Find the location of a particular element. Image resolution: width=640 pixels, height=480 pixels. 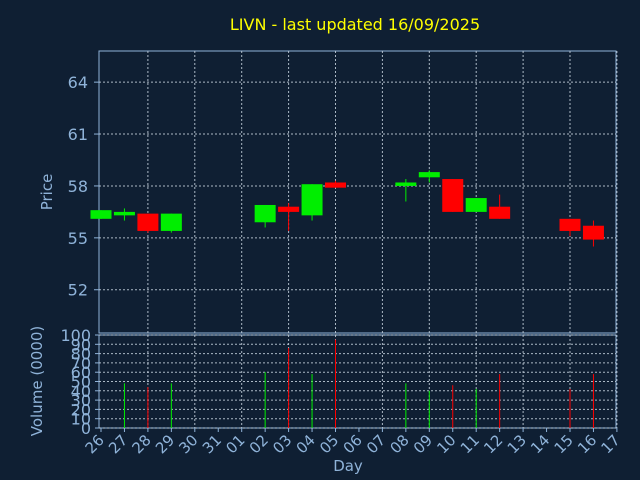

price-y-tick-label: 52 is located at coordinates (78, 290).